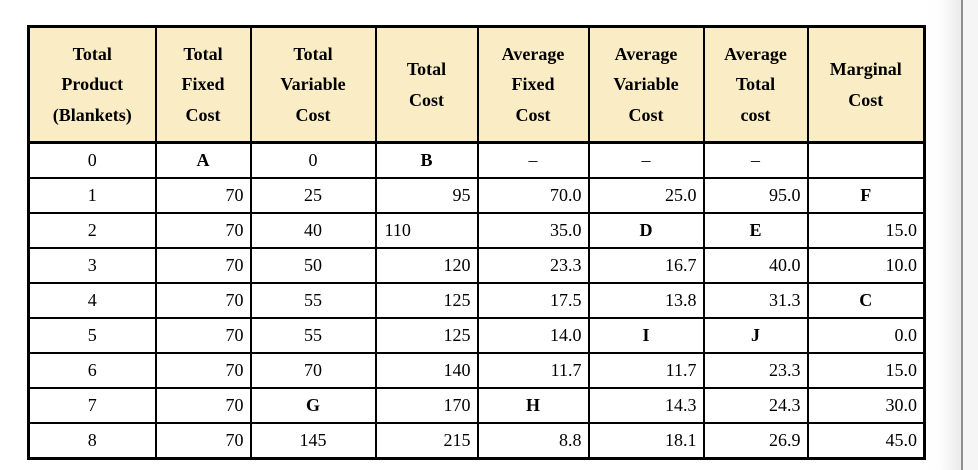  I want to click on cell-average-variable-cost: I, so click(646, 335).